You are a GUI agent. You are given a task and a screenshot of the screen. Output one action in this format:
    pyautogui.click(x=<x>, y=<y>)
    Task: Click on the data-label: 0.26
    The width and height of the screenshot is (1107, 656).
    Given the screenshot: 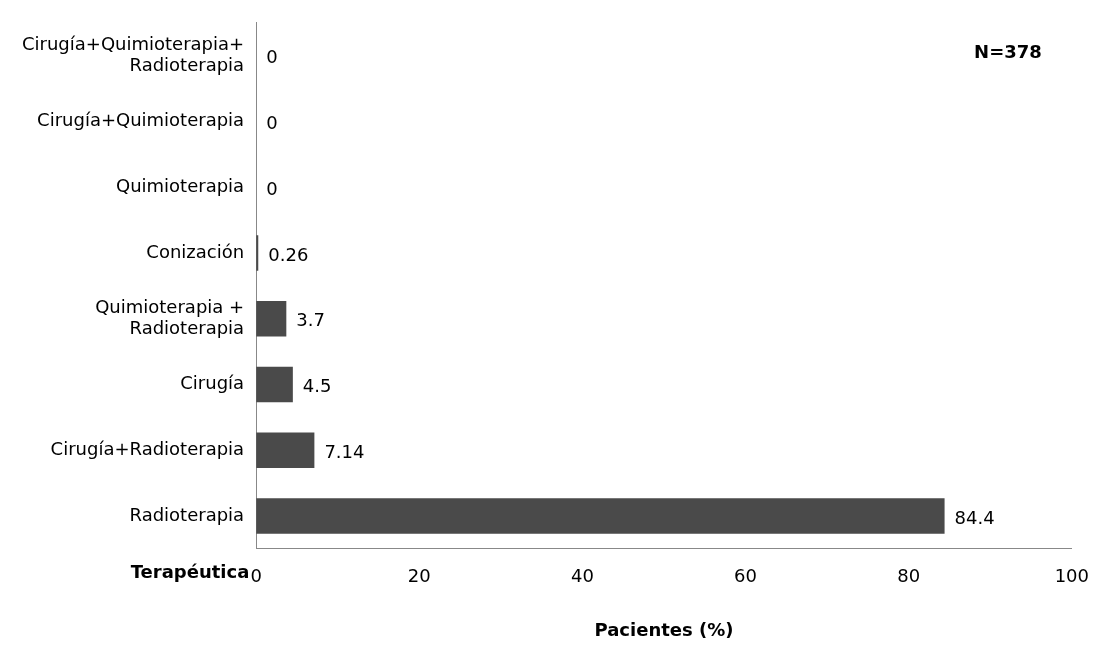 What is the action you would take?
    pyautogui.click(x=288, y=254)
    